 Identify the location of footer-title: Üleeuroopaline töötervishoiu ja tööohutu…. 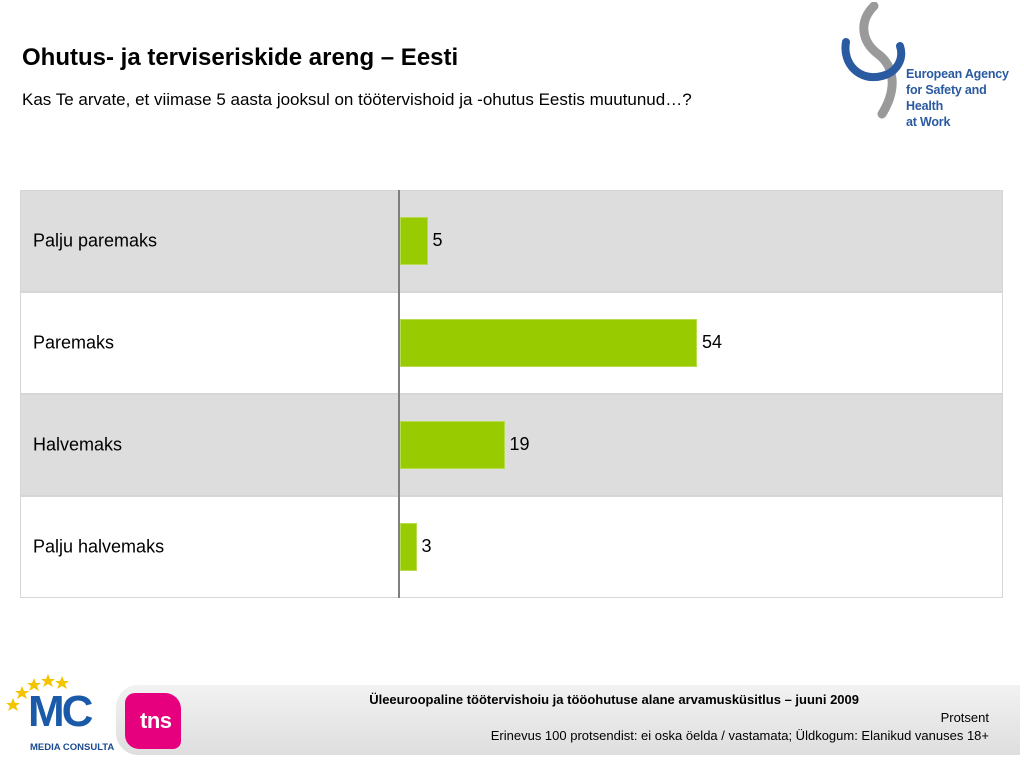
(614, 699).